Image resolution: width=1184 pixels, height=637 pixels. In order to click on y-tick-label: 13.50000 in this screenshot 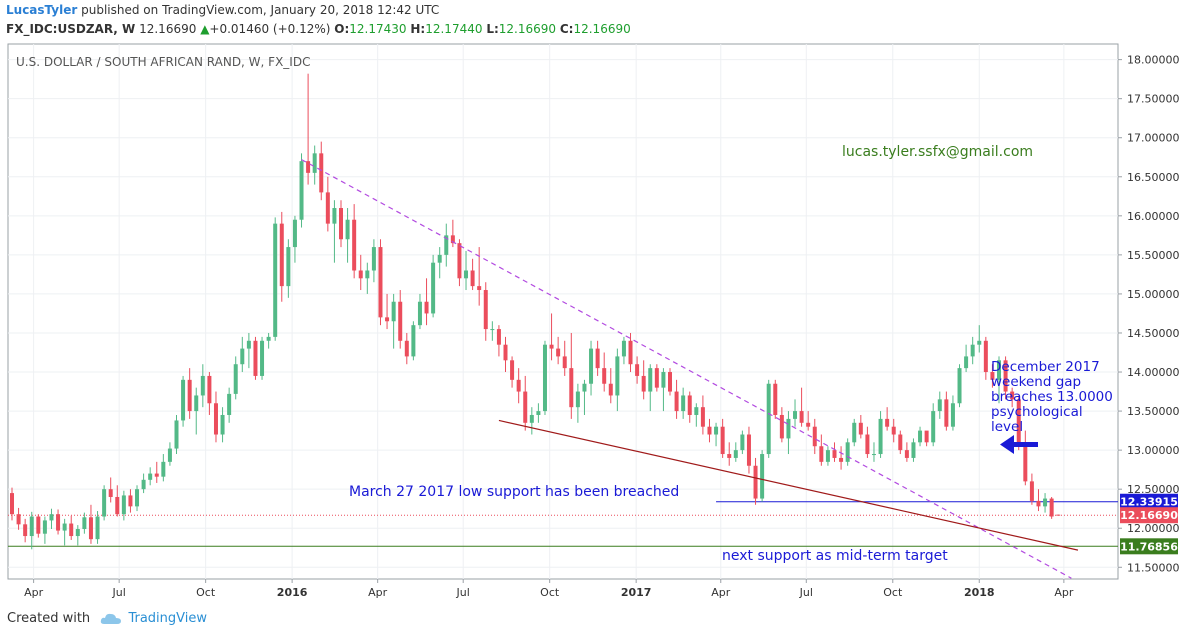, I will do `click(1153, 411)`.